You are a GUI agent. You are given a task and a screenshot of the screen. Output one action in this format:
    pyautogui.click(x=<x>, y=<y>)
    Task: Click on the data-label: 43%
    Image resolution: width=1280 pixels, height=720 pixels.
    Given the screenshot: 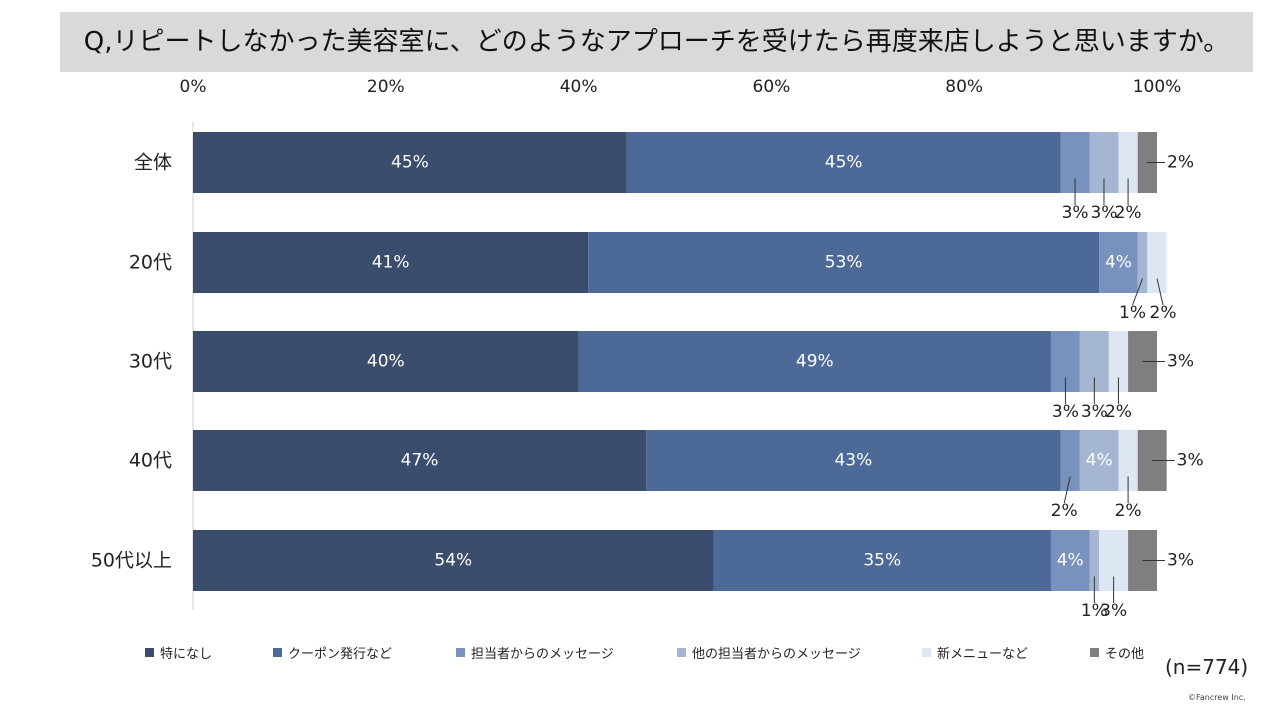 What is the action you would take?
    pyautogui.click(x=853, y=461)
    